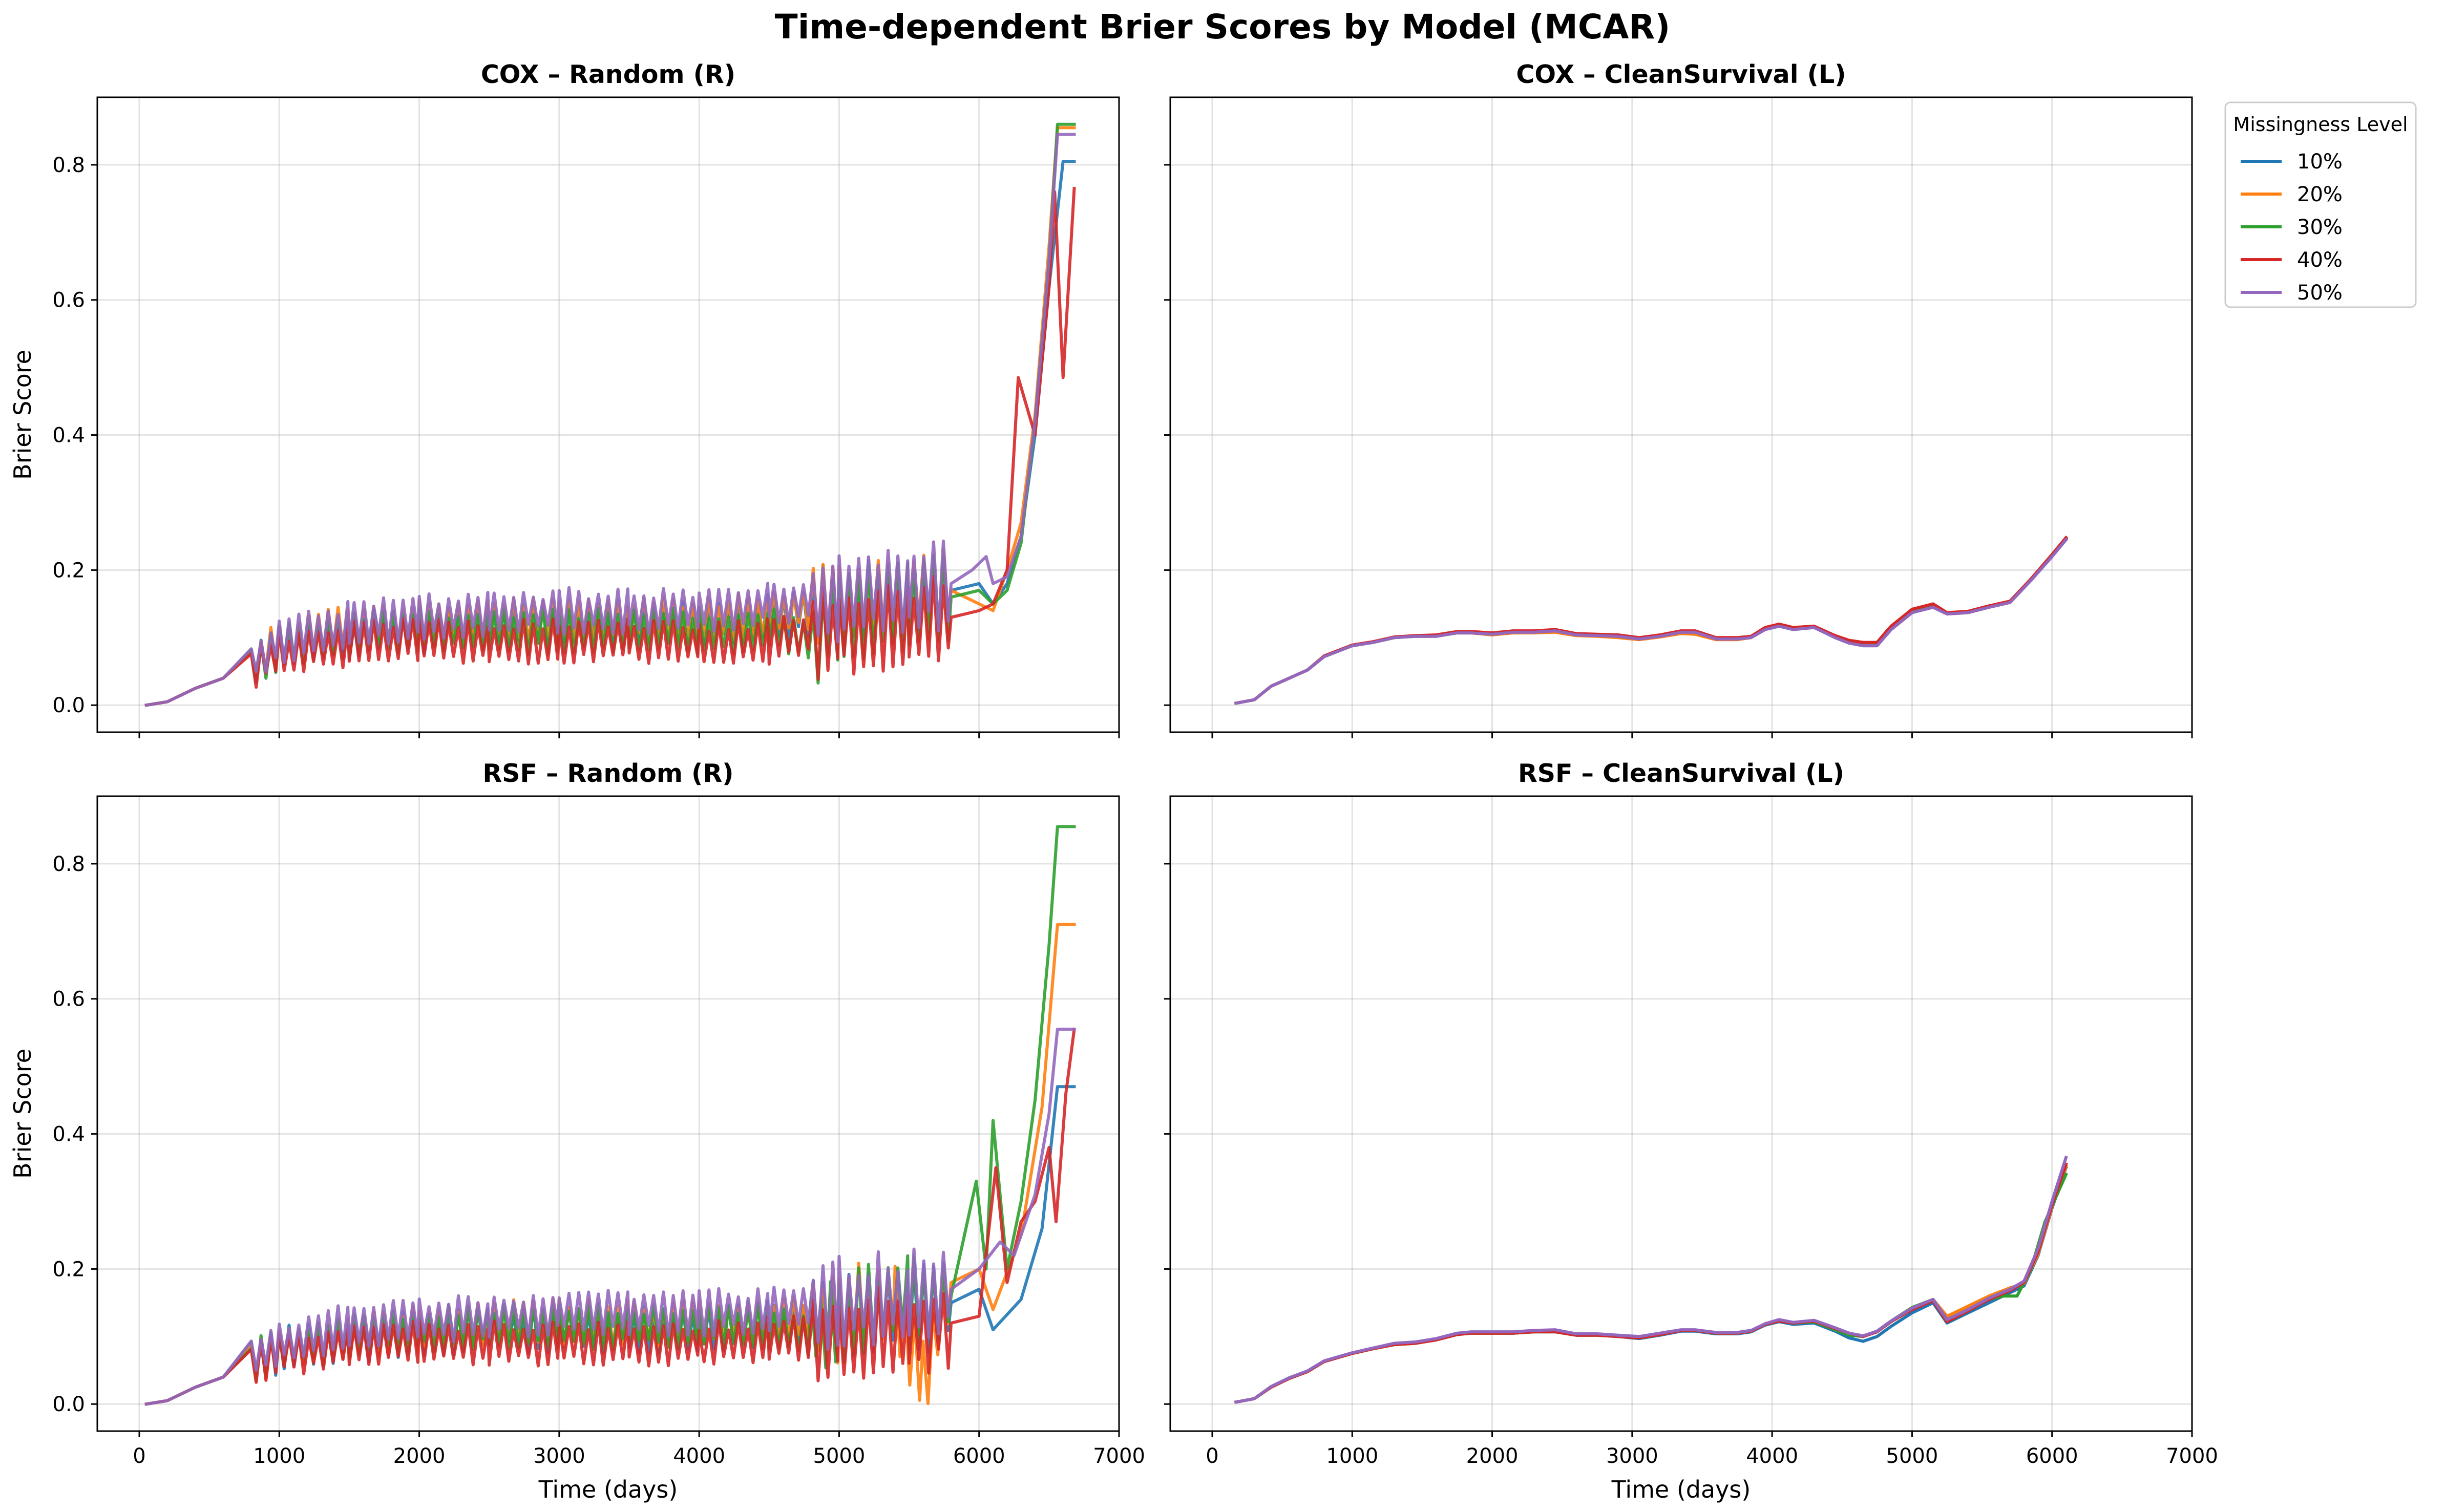 The image size is (2445, 1512). What do you see at coordinates (1681, 74) in the screenshot?
I see `panel-title: COX – CleanSurvival (L)` at bounding box center [1681, 74].